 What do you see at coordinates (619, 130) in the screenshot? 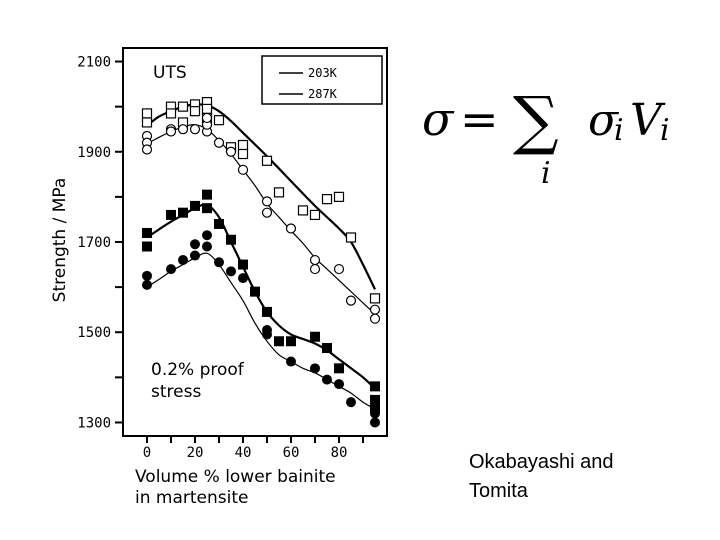
I see `formula-sigma-subscript: i` at bounding box center [619, 130].